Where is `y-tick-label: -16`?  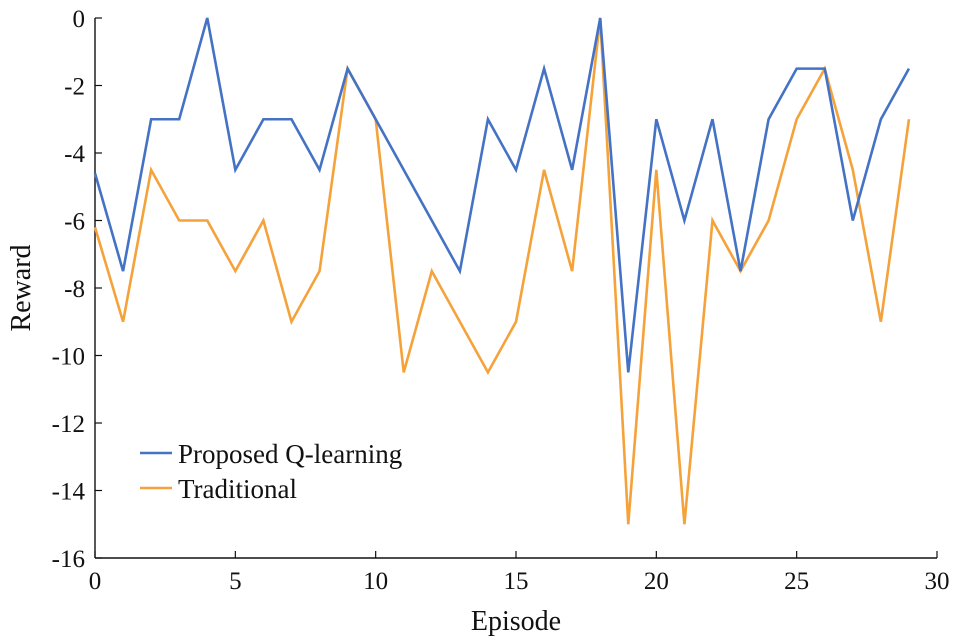 y-tick-label: -16 is located at coordinates (68, 559).